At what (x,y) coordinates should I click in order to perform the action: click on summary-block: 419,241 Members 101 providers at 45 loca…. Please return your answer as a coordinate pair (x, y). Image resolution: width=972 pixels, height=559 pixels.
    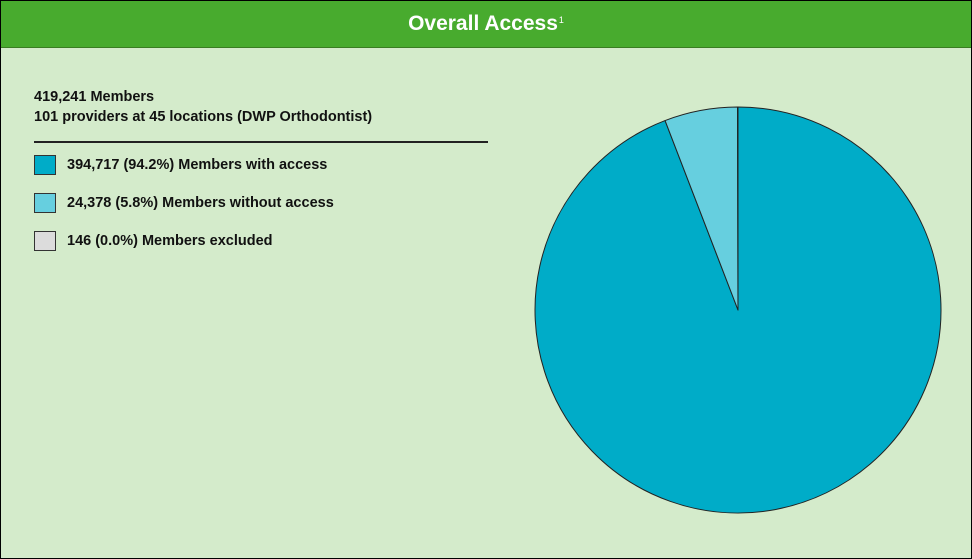
    Looking at the image, I should click on (203, 107).